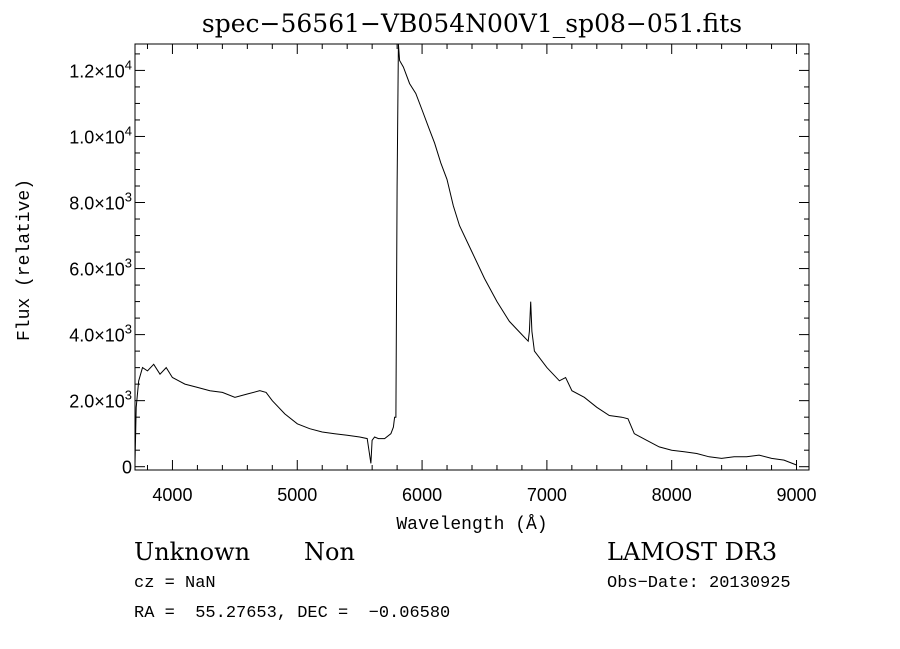 Image resolution: width=900 pixels, height=649 pixels. I want to click on x-tick-labels: 4000 5000 6000 7000 8000 9000, so click(484, 495).